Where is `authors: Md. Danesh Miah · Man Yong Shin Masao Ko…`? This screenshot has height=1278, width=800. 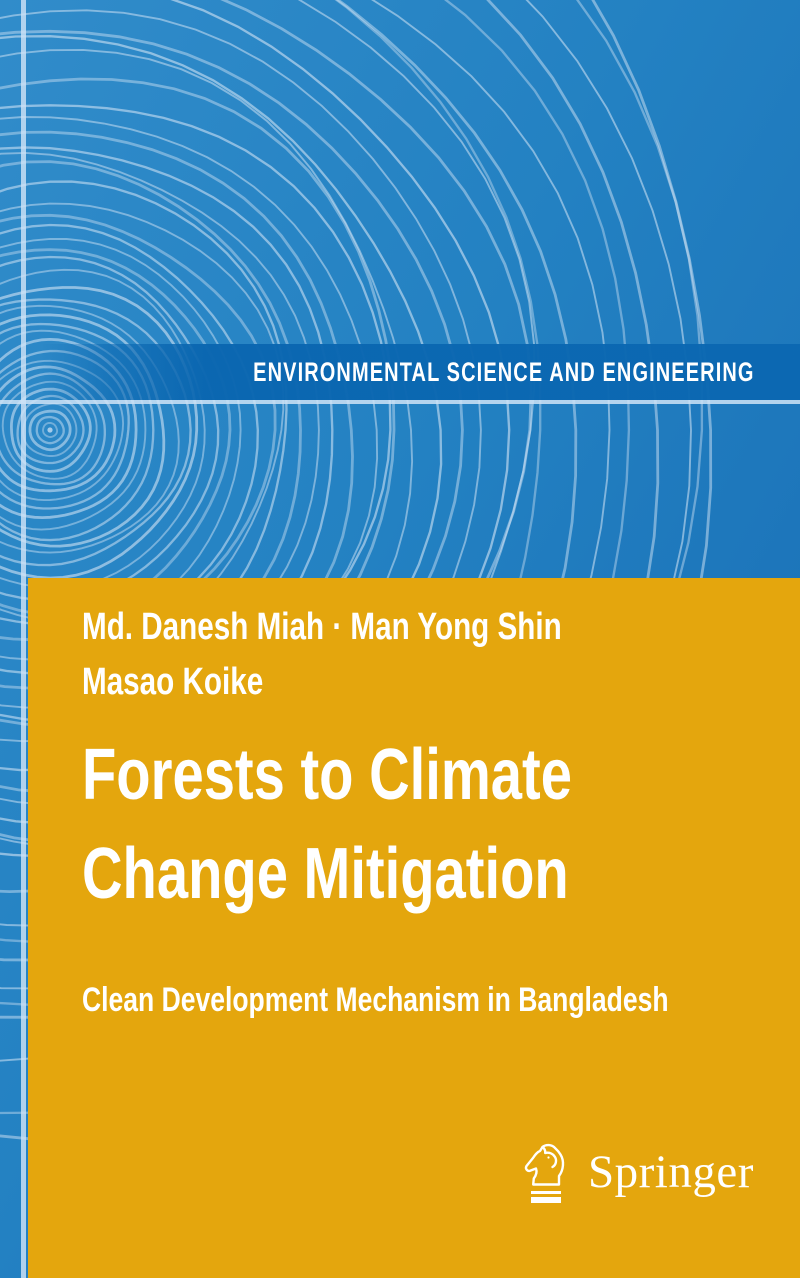
authors: Md. Danesh Miah · Man Yong Shin Masao Ko… is located at coordinates (389, 655).